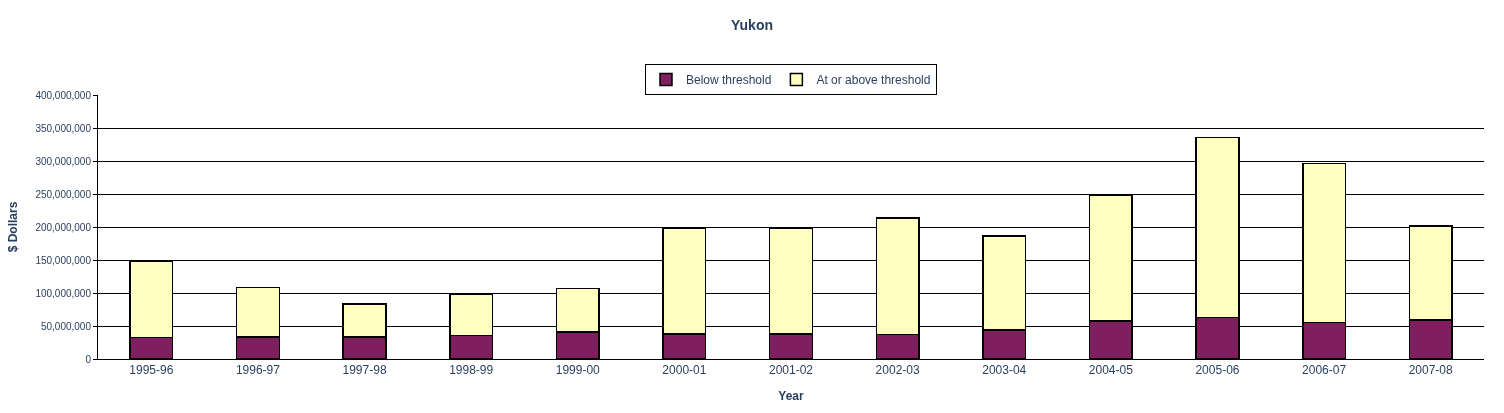 The height and width of the screenshot is (413, 1504). What do you see at coordinates (873, 80) in the screenshot?
I see `legend-label: At or above threshold` at bounding box center [873, 80].